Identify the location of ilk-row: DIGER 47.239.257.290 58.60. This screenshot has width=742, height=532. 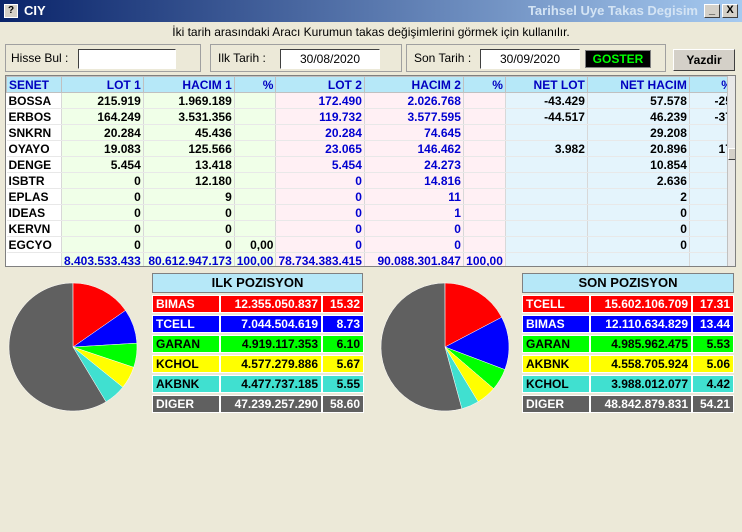
(258, 404).